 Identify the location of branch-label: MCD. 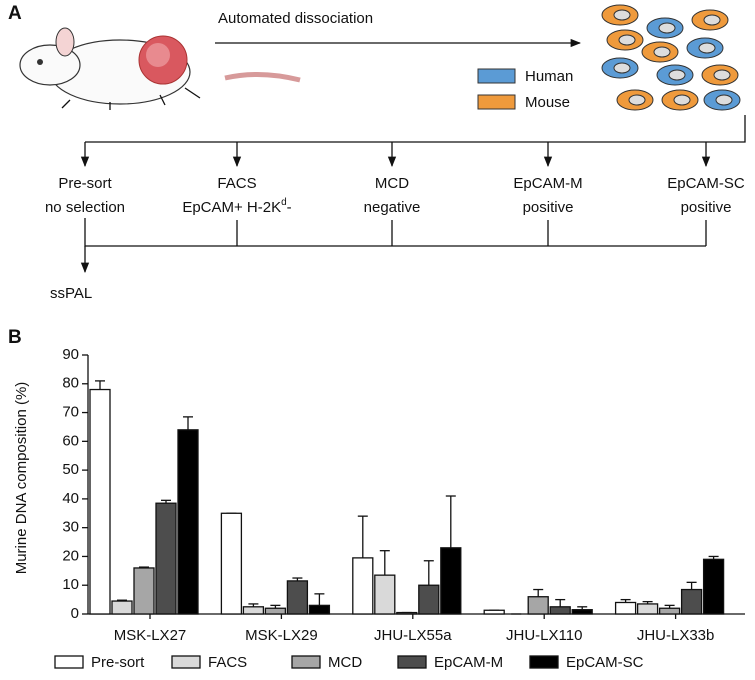
(392, 183).